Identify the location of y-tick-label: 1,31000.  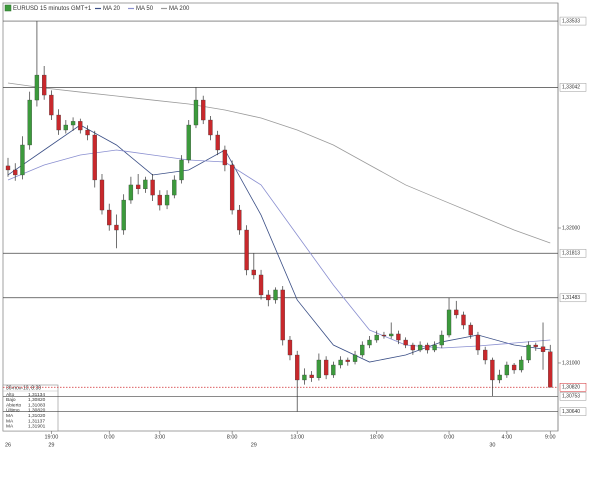
(571, 363).